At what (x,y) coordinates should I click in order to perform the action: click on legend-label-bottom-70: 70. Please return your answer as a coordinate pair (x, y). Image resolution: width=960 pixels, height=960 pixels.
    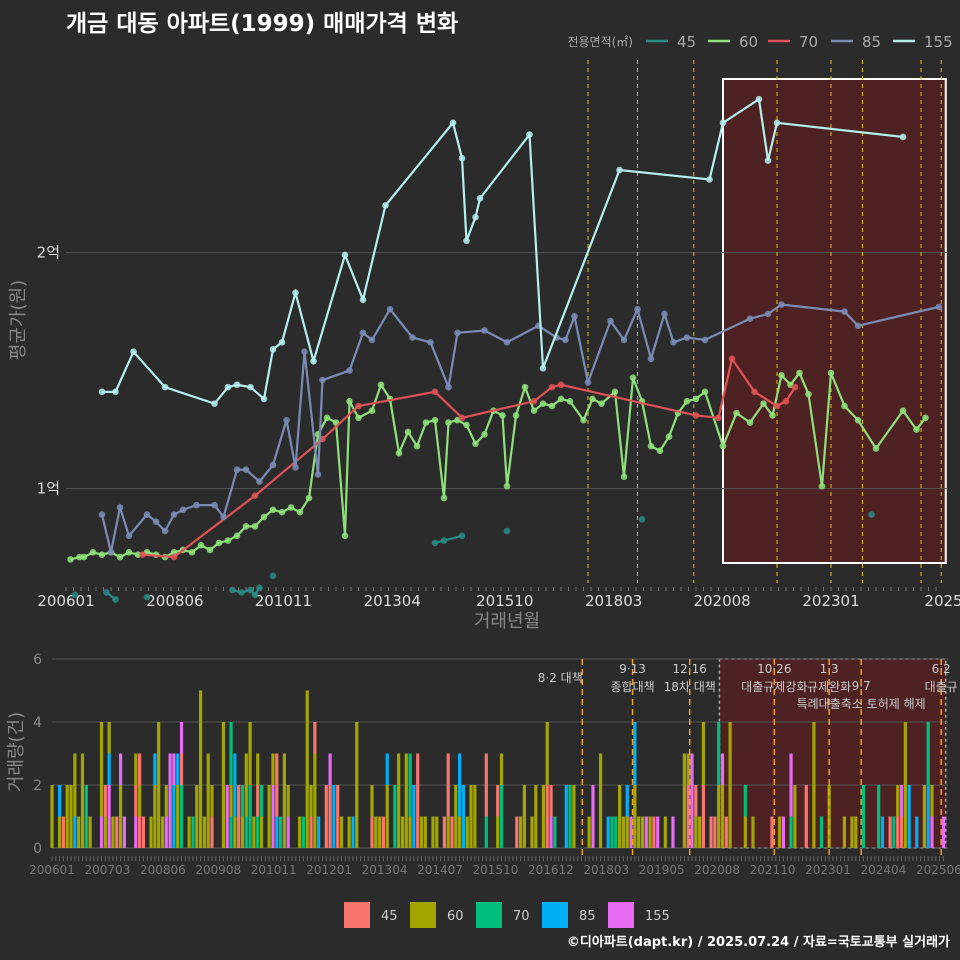
    Looking at the image, I should click on (521, 916).